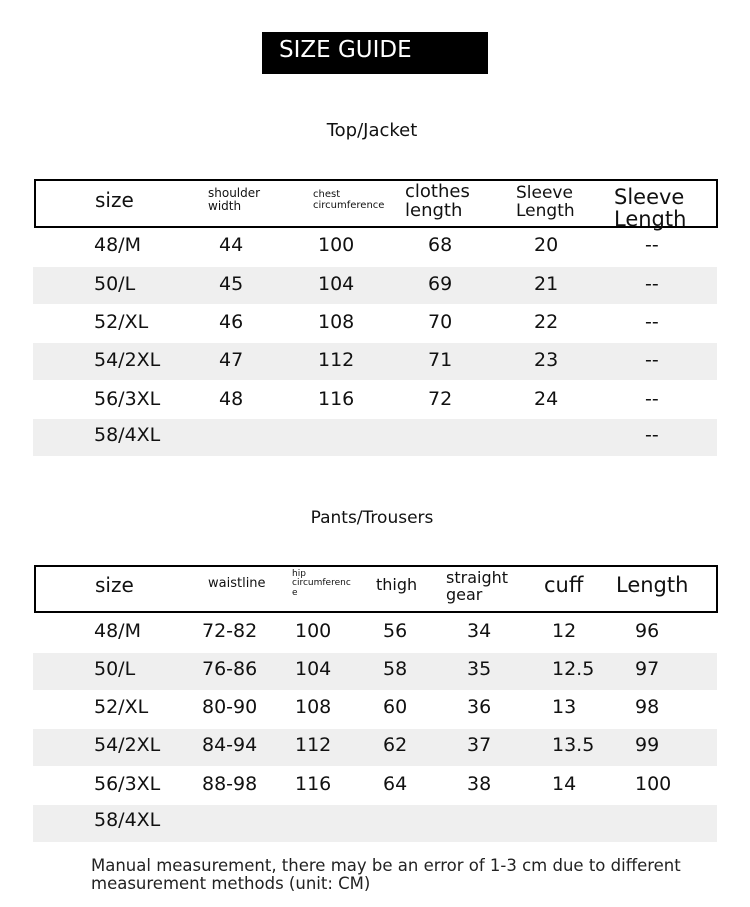 This screenshot has width=750, height=907. Describe the element at coordinates (564, 707) in the screenshot. I see `table-cell: 13` at that location.